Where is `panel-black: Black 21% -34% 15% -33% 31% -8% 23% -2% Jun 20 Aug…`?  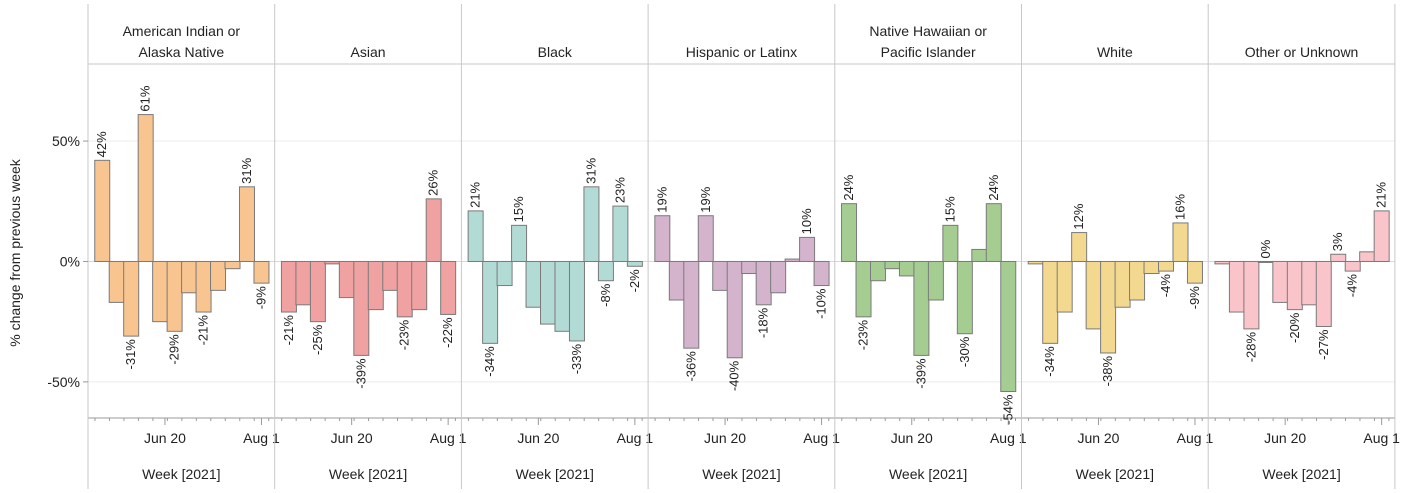
panel-black: Black 21% -34% 15% -33% 31% -8% 23% -2% Jun 20 Aug… is located at coordinates (557, 246).